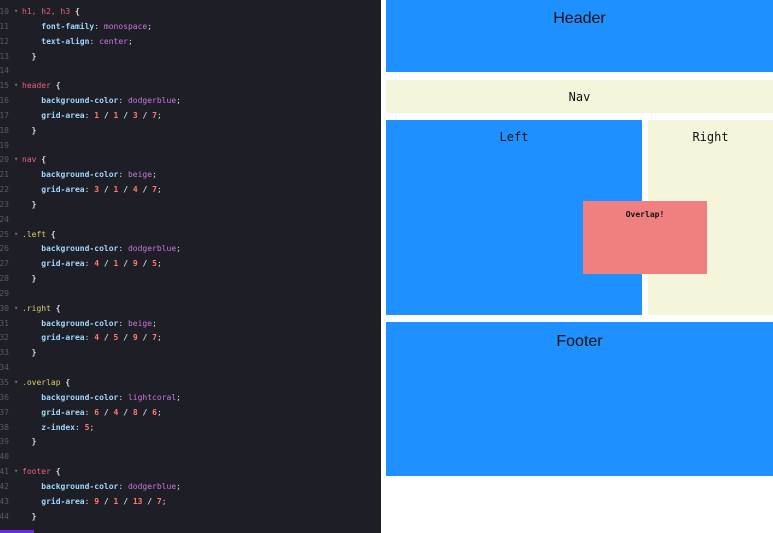 Image resolution: width=773 pixels, height=533 pixels. I want to click on code-token: 13, so click(137, 501).